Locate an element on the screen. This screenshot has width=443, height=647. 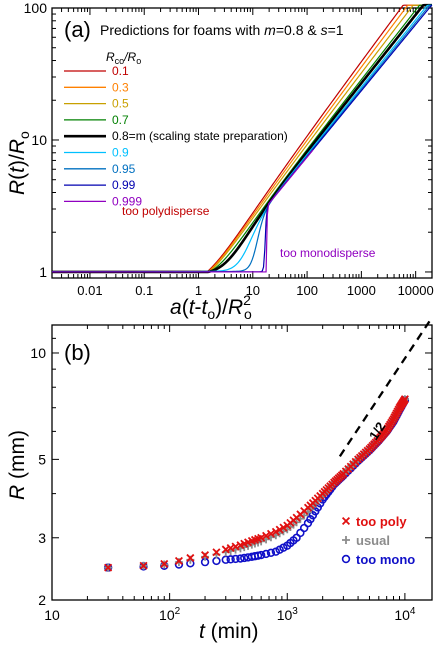
panel-a-x-tick-label: 1000 is located at coordinates (361, 290).